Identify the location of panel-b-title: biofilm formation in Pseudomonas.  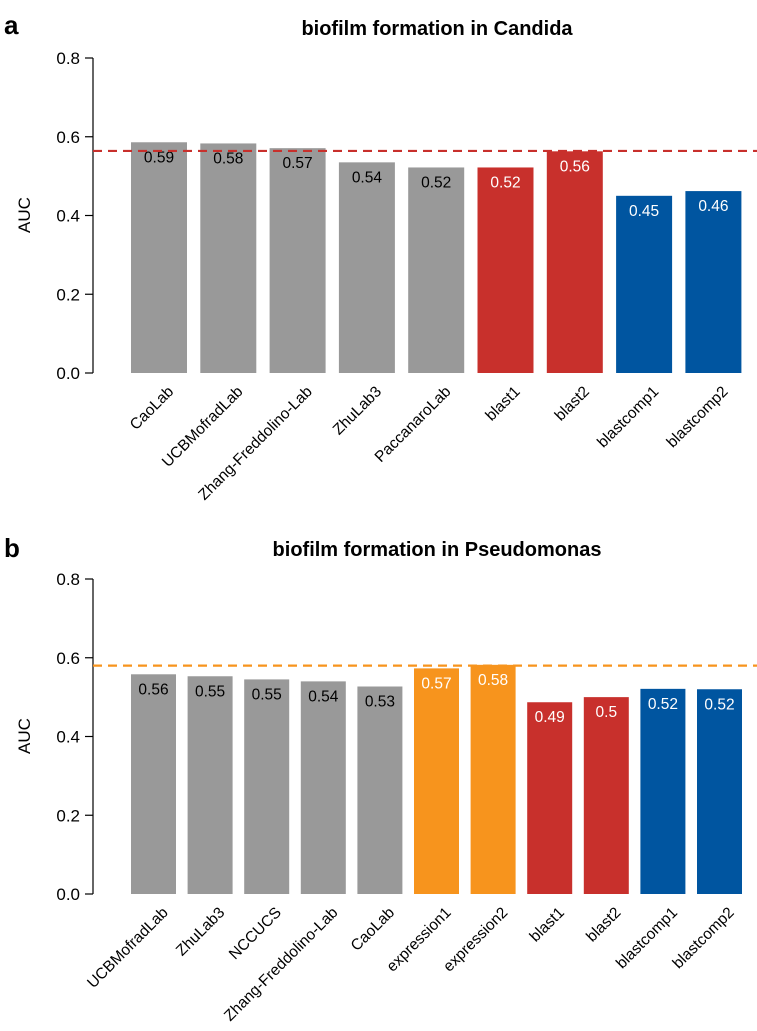
(437, 550).